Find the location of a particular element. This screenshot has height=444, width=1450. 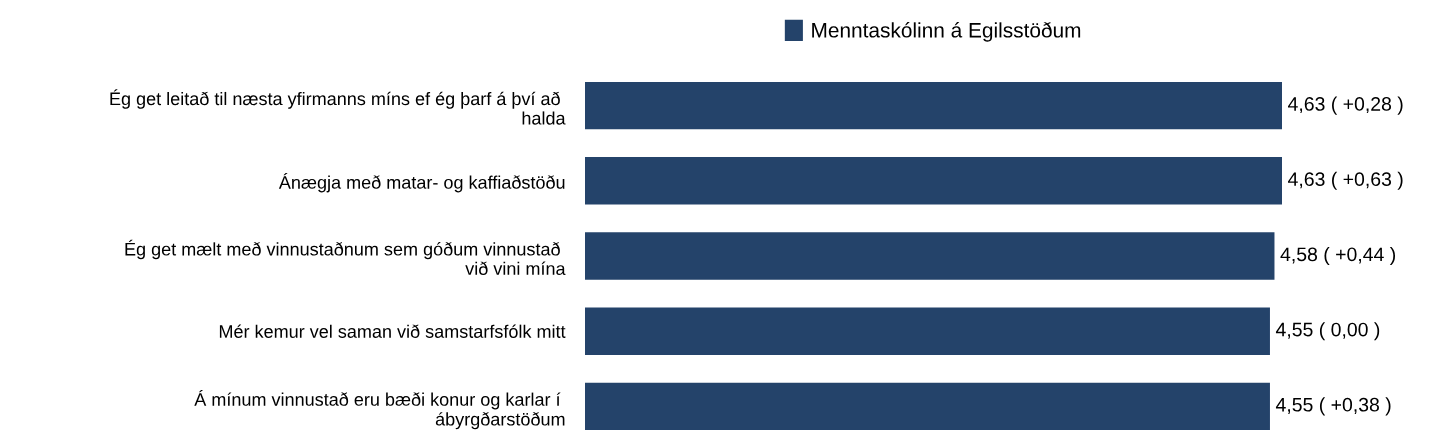

data-label: 4,63 ( +0,28 ) is located at coordinates (1345, 105).